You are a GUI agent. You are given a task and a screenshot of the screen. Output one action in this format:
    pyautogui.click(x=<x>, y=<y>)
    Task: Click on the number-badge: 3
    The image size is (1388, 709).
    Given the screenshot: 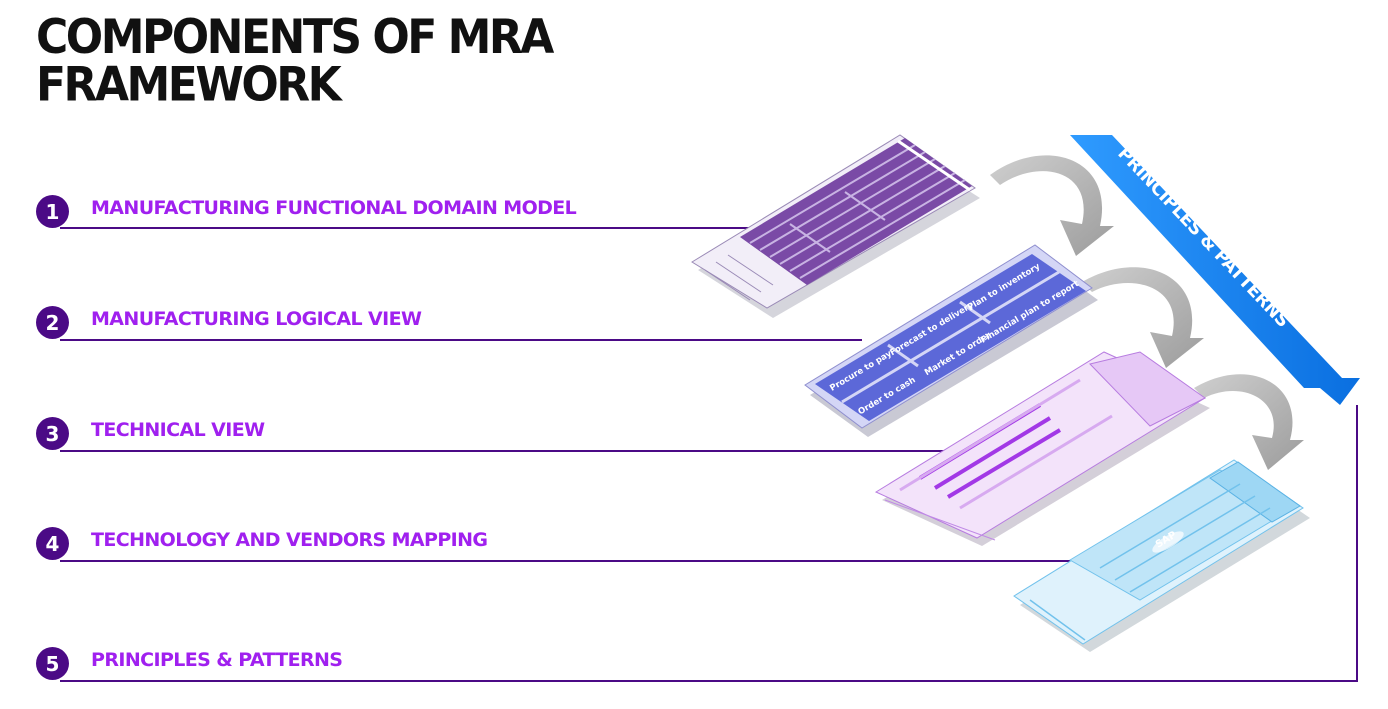 What is the action you would take?
    pyautogui.click(x=52, y=433)
    